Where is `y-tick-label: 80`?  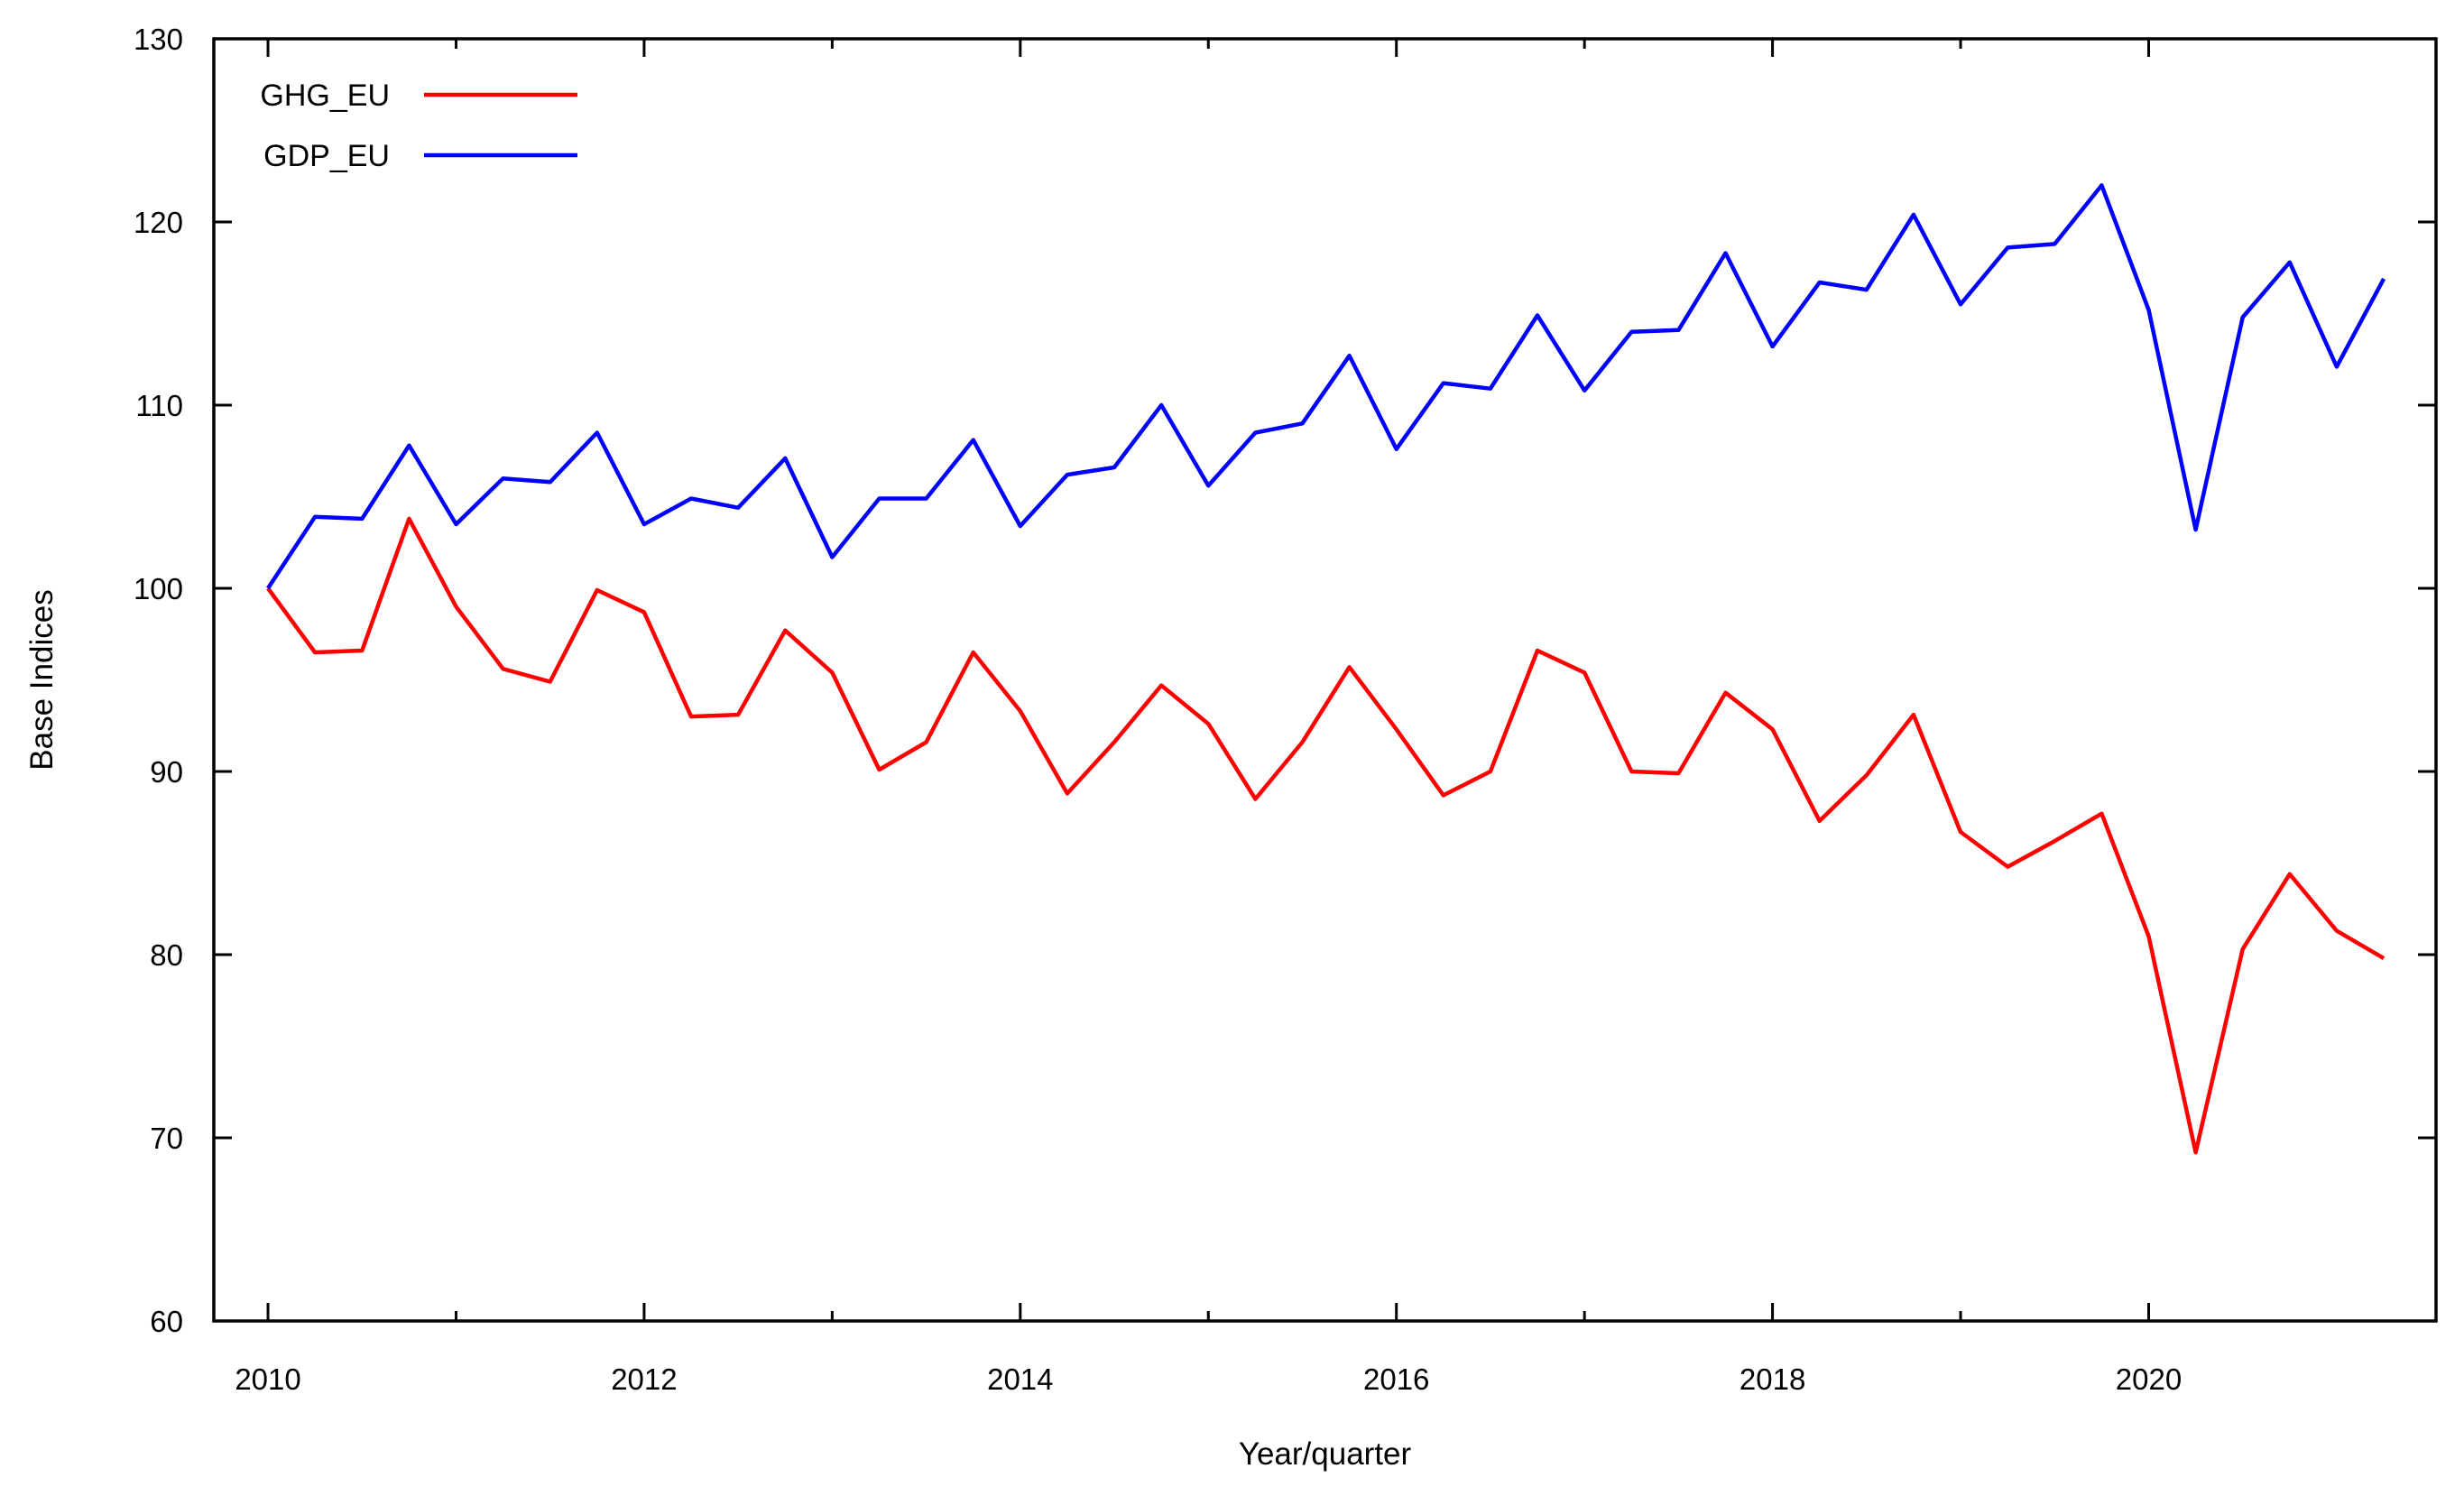 y-tick-label: 80 is located at coordinates (166, 955).